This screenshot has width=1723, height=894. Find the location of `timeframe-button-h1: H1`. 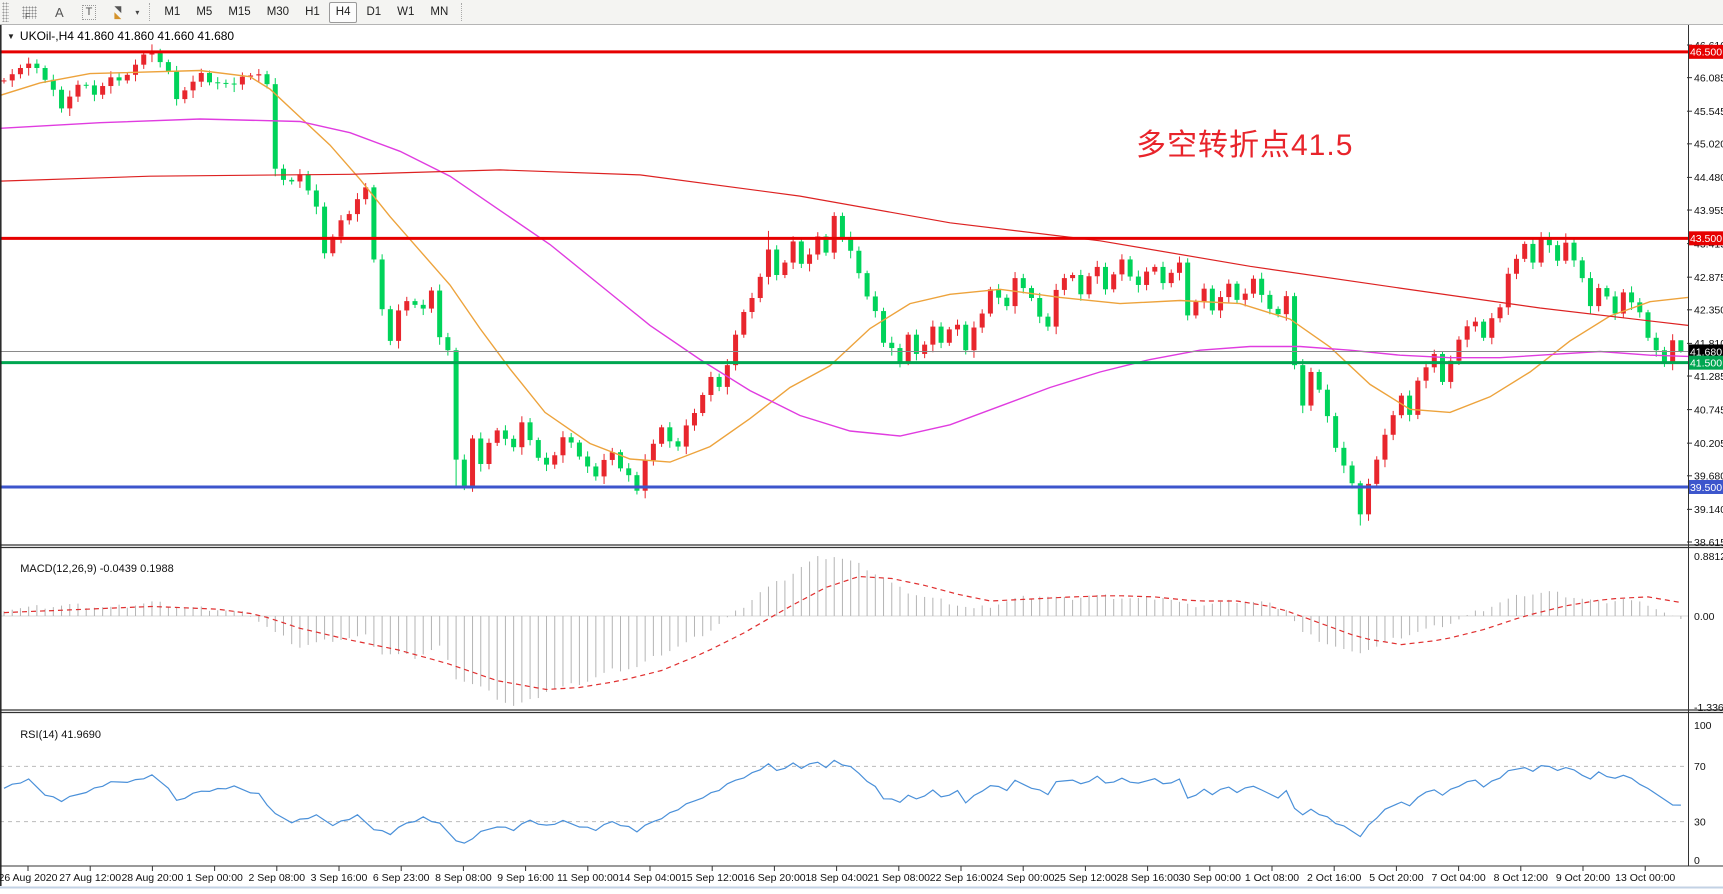

timeframe-button-h1: H1 is located at coordinates (312, 12).